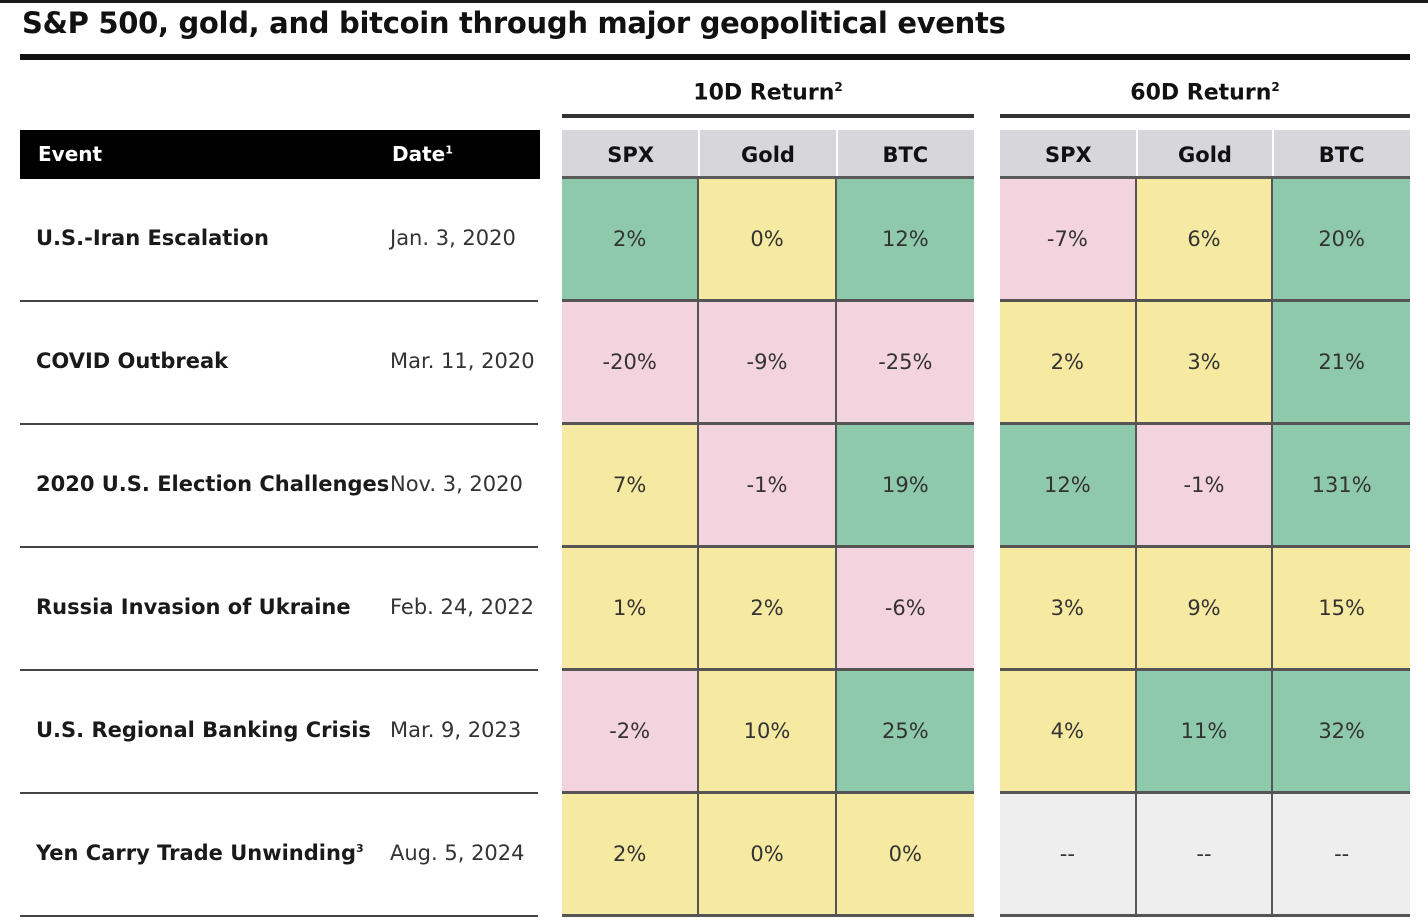 The height and width of the screenshot is (920, 1428). What do you see at coordinates (1341, 731) in the screenshot?
I see `return-cell-60d-btc: 32%` at bounding box center [1341, 731].